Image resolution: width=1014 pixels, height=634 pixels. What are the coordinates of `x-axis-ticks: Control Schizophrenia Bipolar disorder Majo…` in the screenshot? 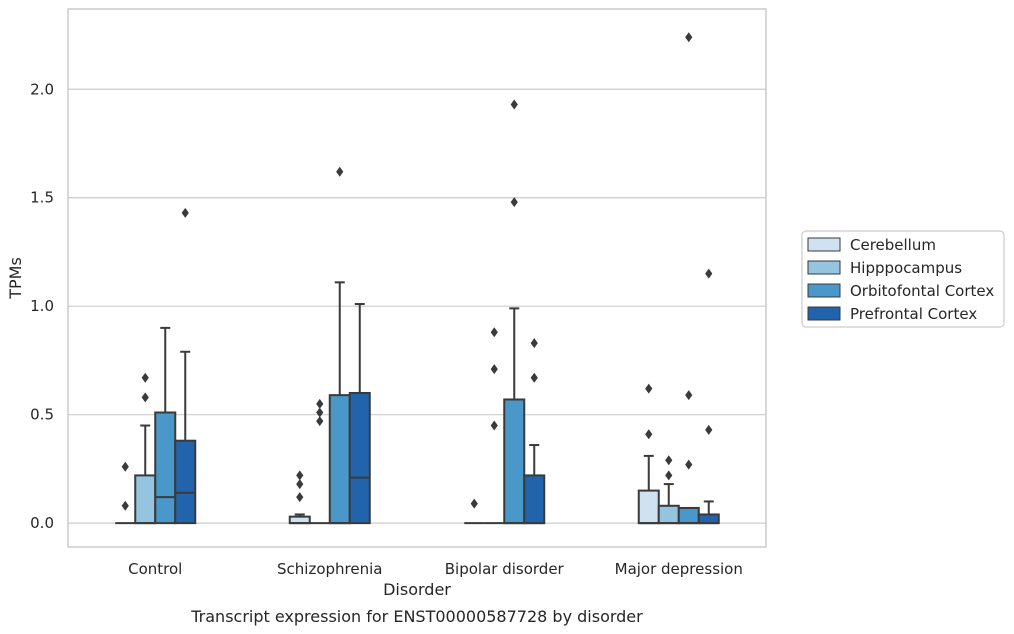 It's located at (435, 569).